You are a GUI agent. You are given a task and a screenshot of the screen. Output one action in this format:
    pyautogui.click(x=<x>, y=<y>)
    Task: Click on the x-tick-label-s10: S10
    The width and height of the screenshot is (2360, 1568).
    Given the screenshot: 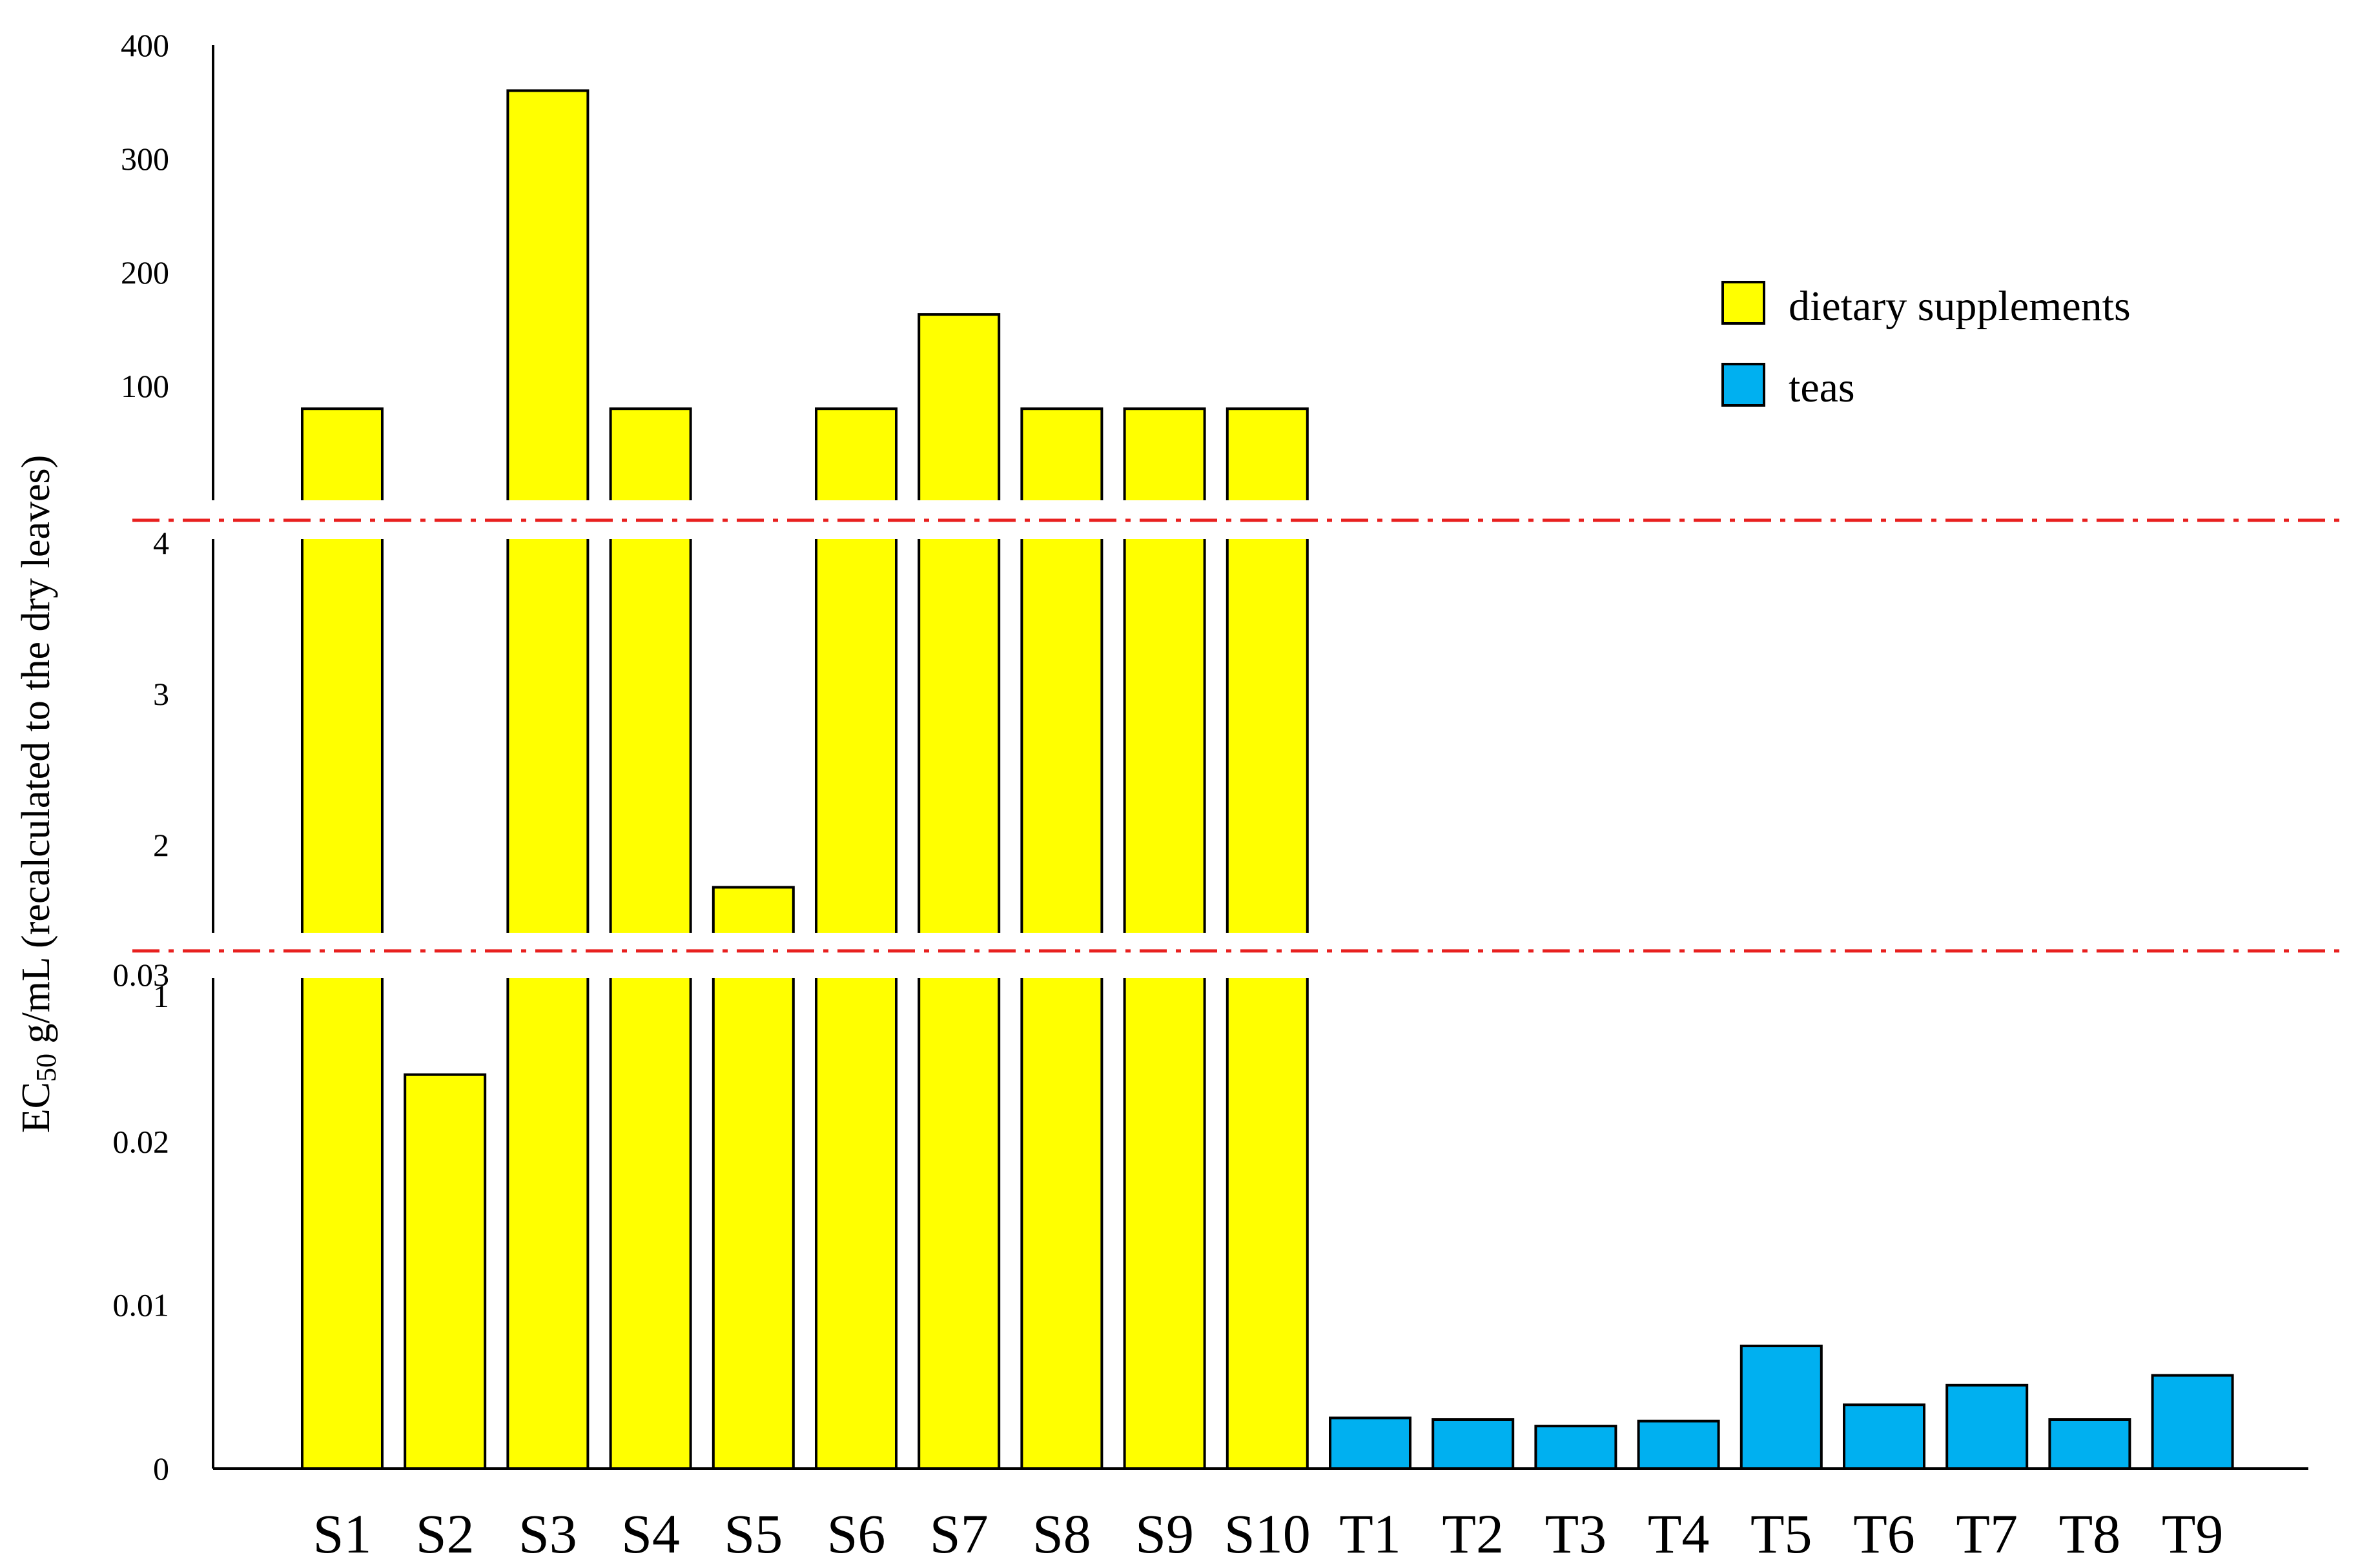 What is the action you would take?
    pyautogui.click(x=1267, y=1534)
    